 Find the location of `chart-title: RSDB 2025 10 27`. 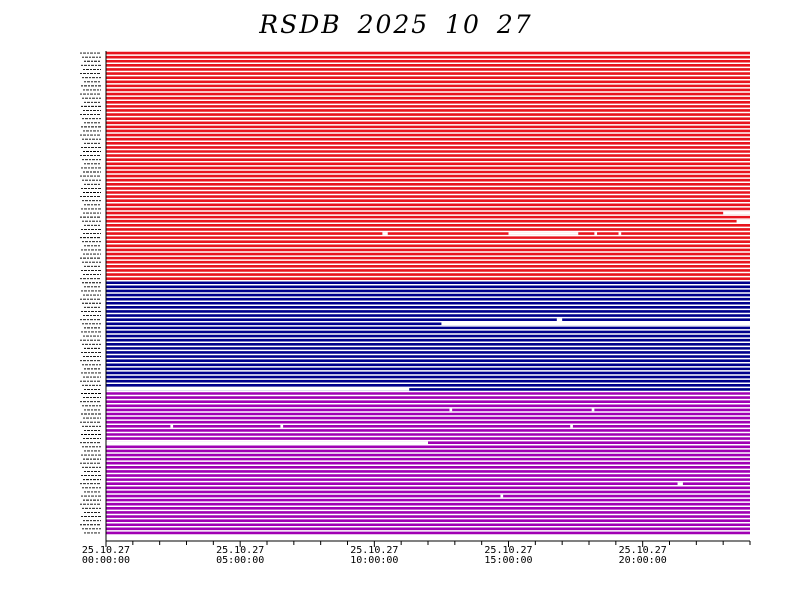

chart-title: RSDB 2025 10 27 is located at coordinates (396, 24).